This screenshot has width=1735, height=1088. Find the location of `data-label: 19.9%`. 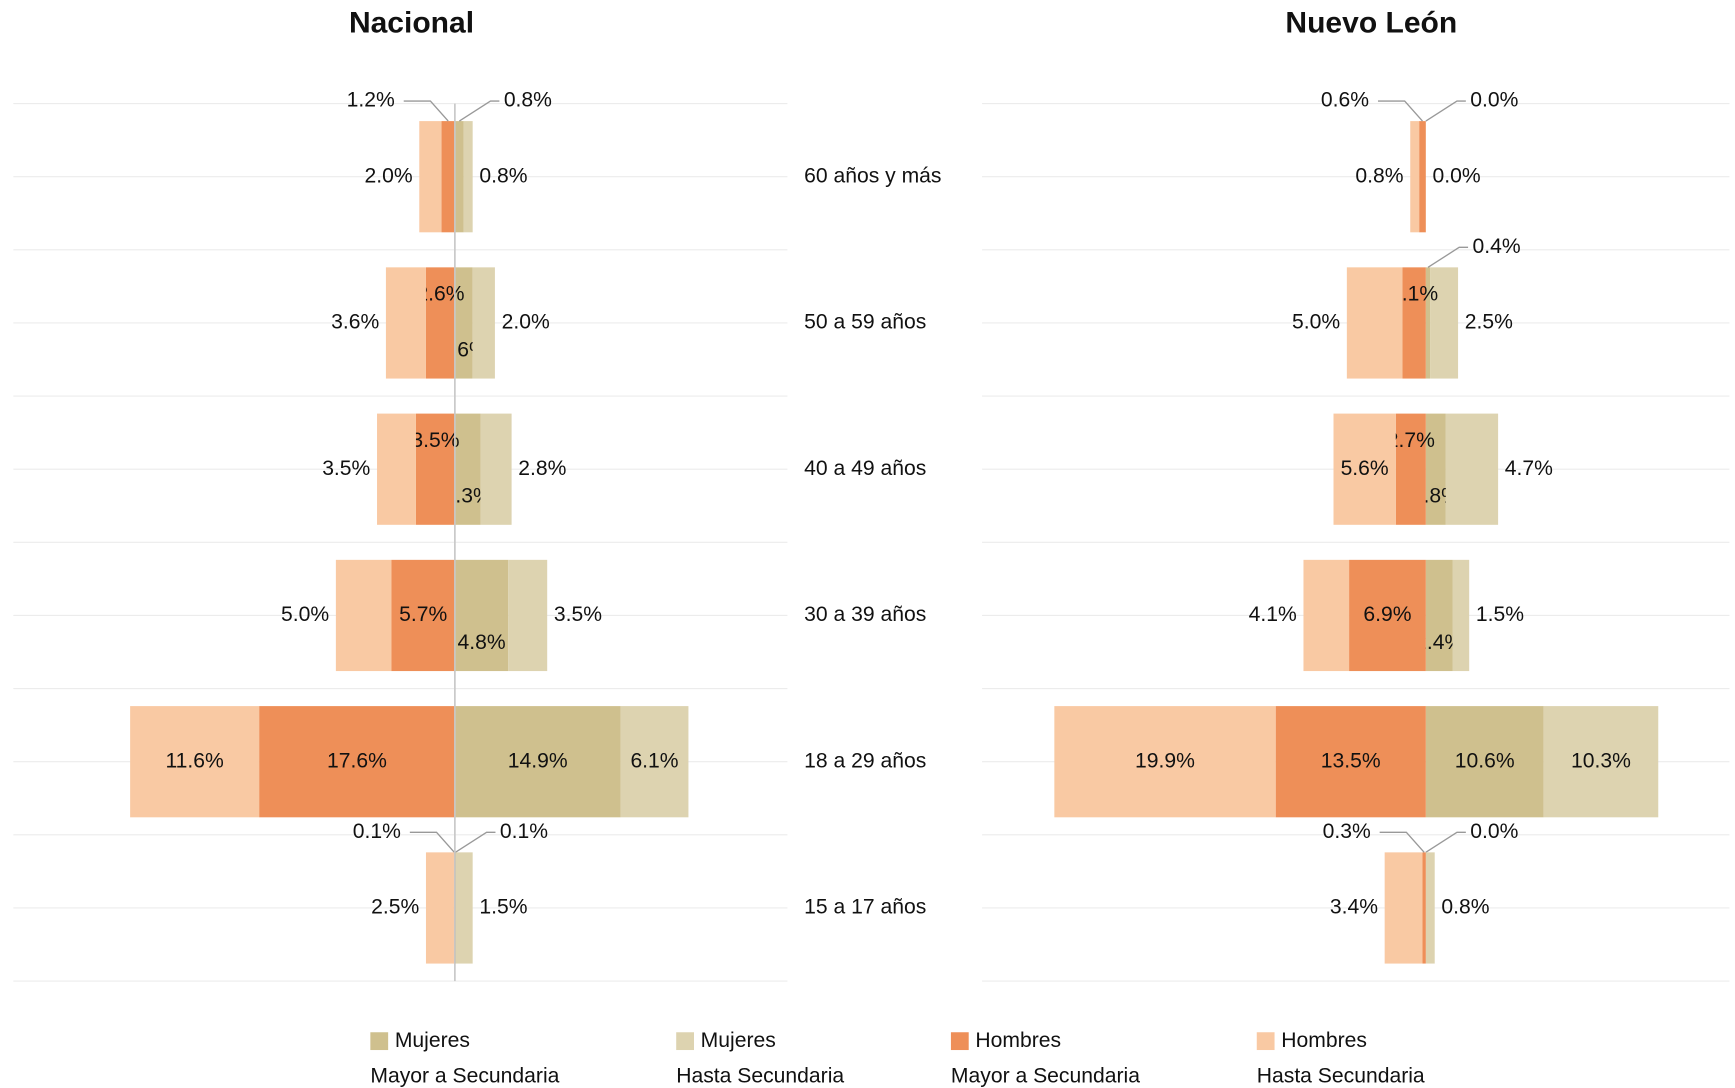

data-label: 19.9% is located at coordinates (1165, 760).